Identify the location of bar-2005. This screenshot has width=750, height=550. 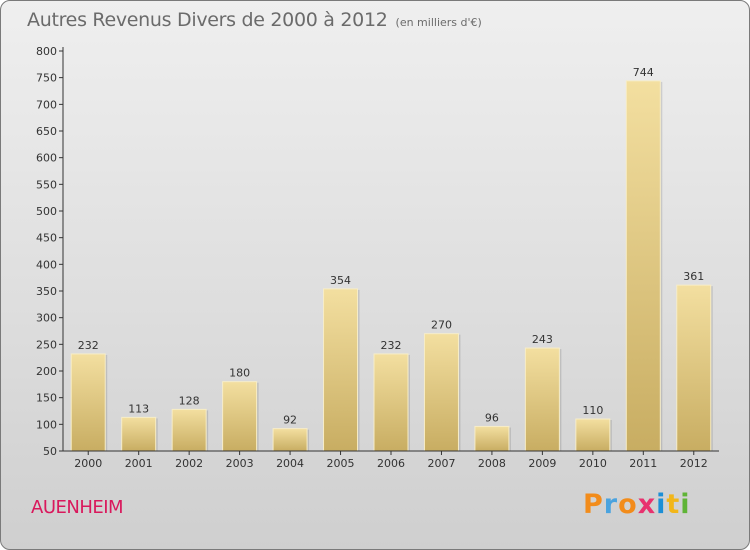
(341, 370).